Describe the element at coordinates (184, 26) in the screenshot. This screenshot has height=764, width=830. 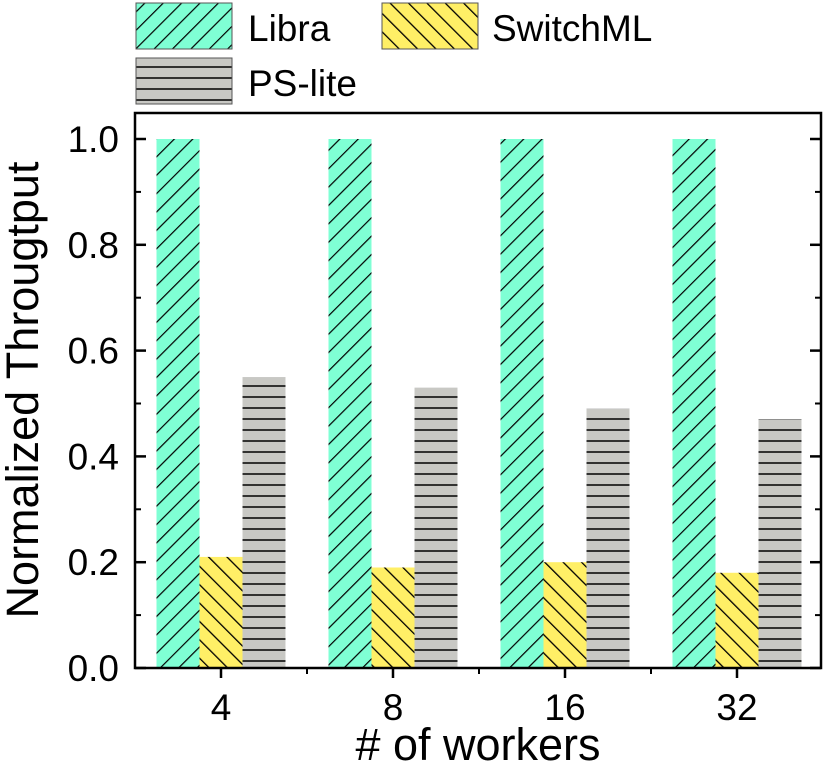
I see `legend-swatch-libra` at that location.